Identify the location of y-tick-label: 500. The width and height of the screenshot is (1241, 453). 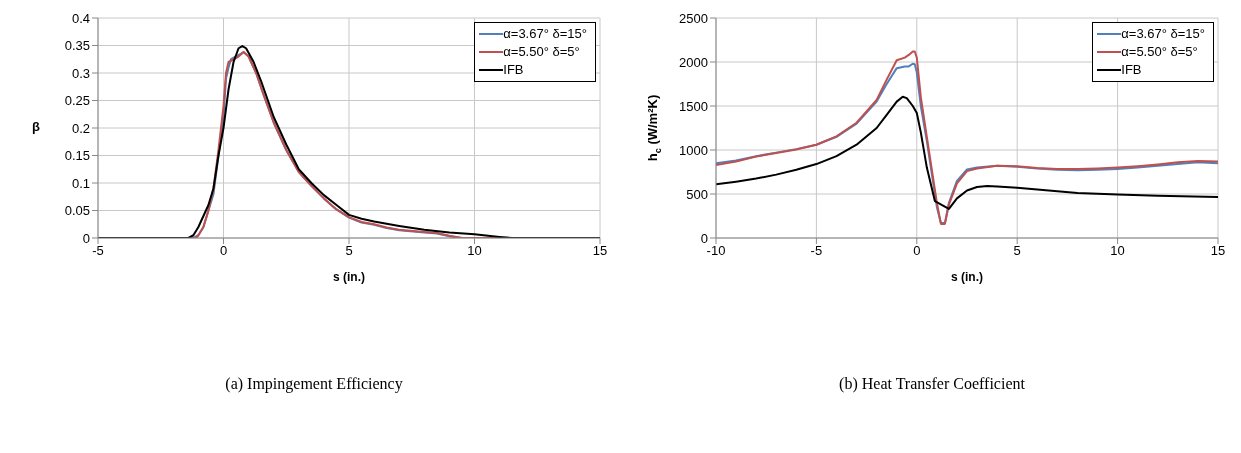
(697, 194).